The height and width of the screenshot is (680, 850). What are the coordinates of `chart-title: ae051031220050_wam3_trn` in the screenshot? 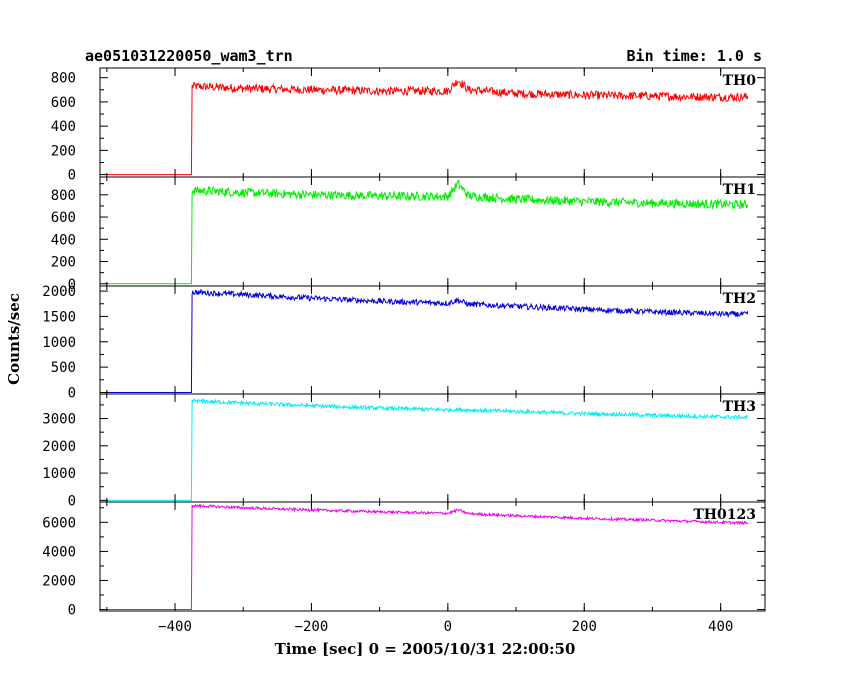 It's located at (189, 56).